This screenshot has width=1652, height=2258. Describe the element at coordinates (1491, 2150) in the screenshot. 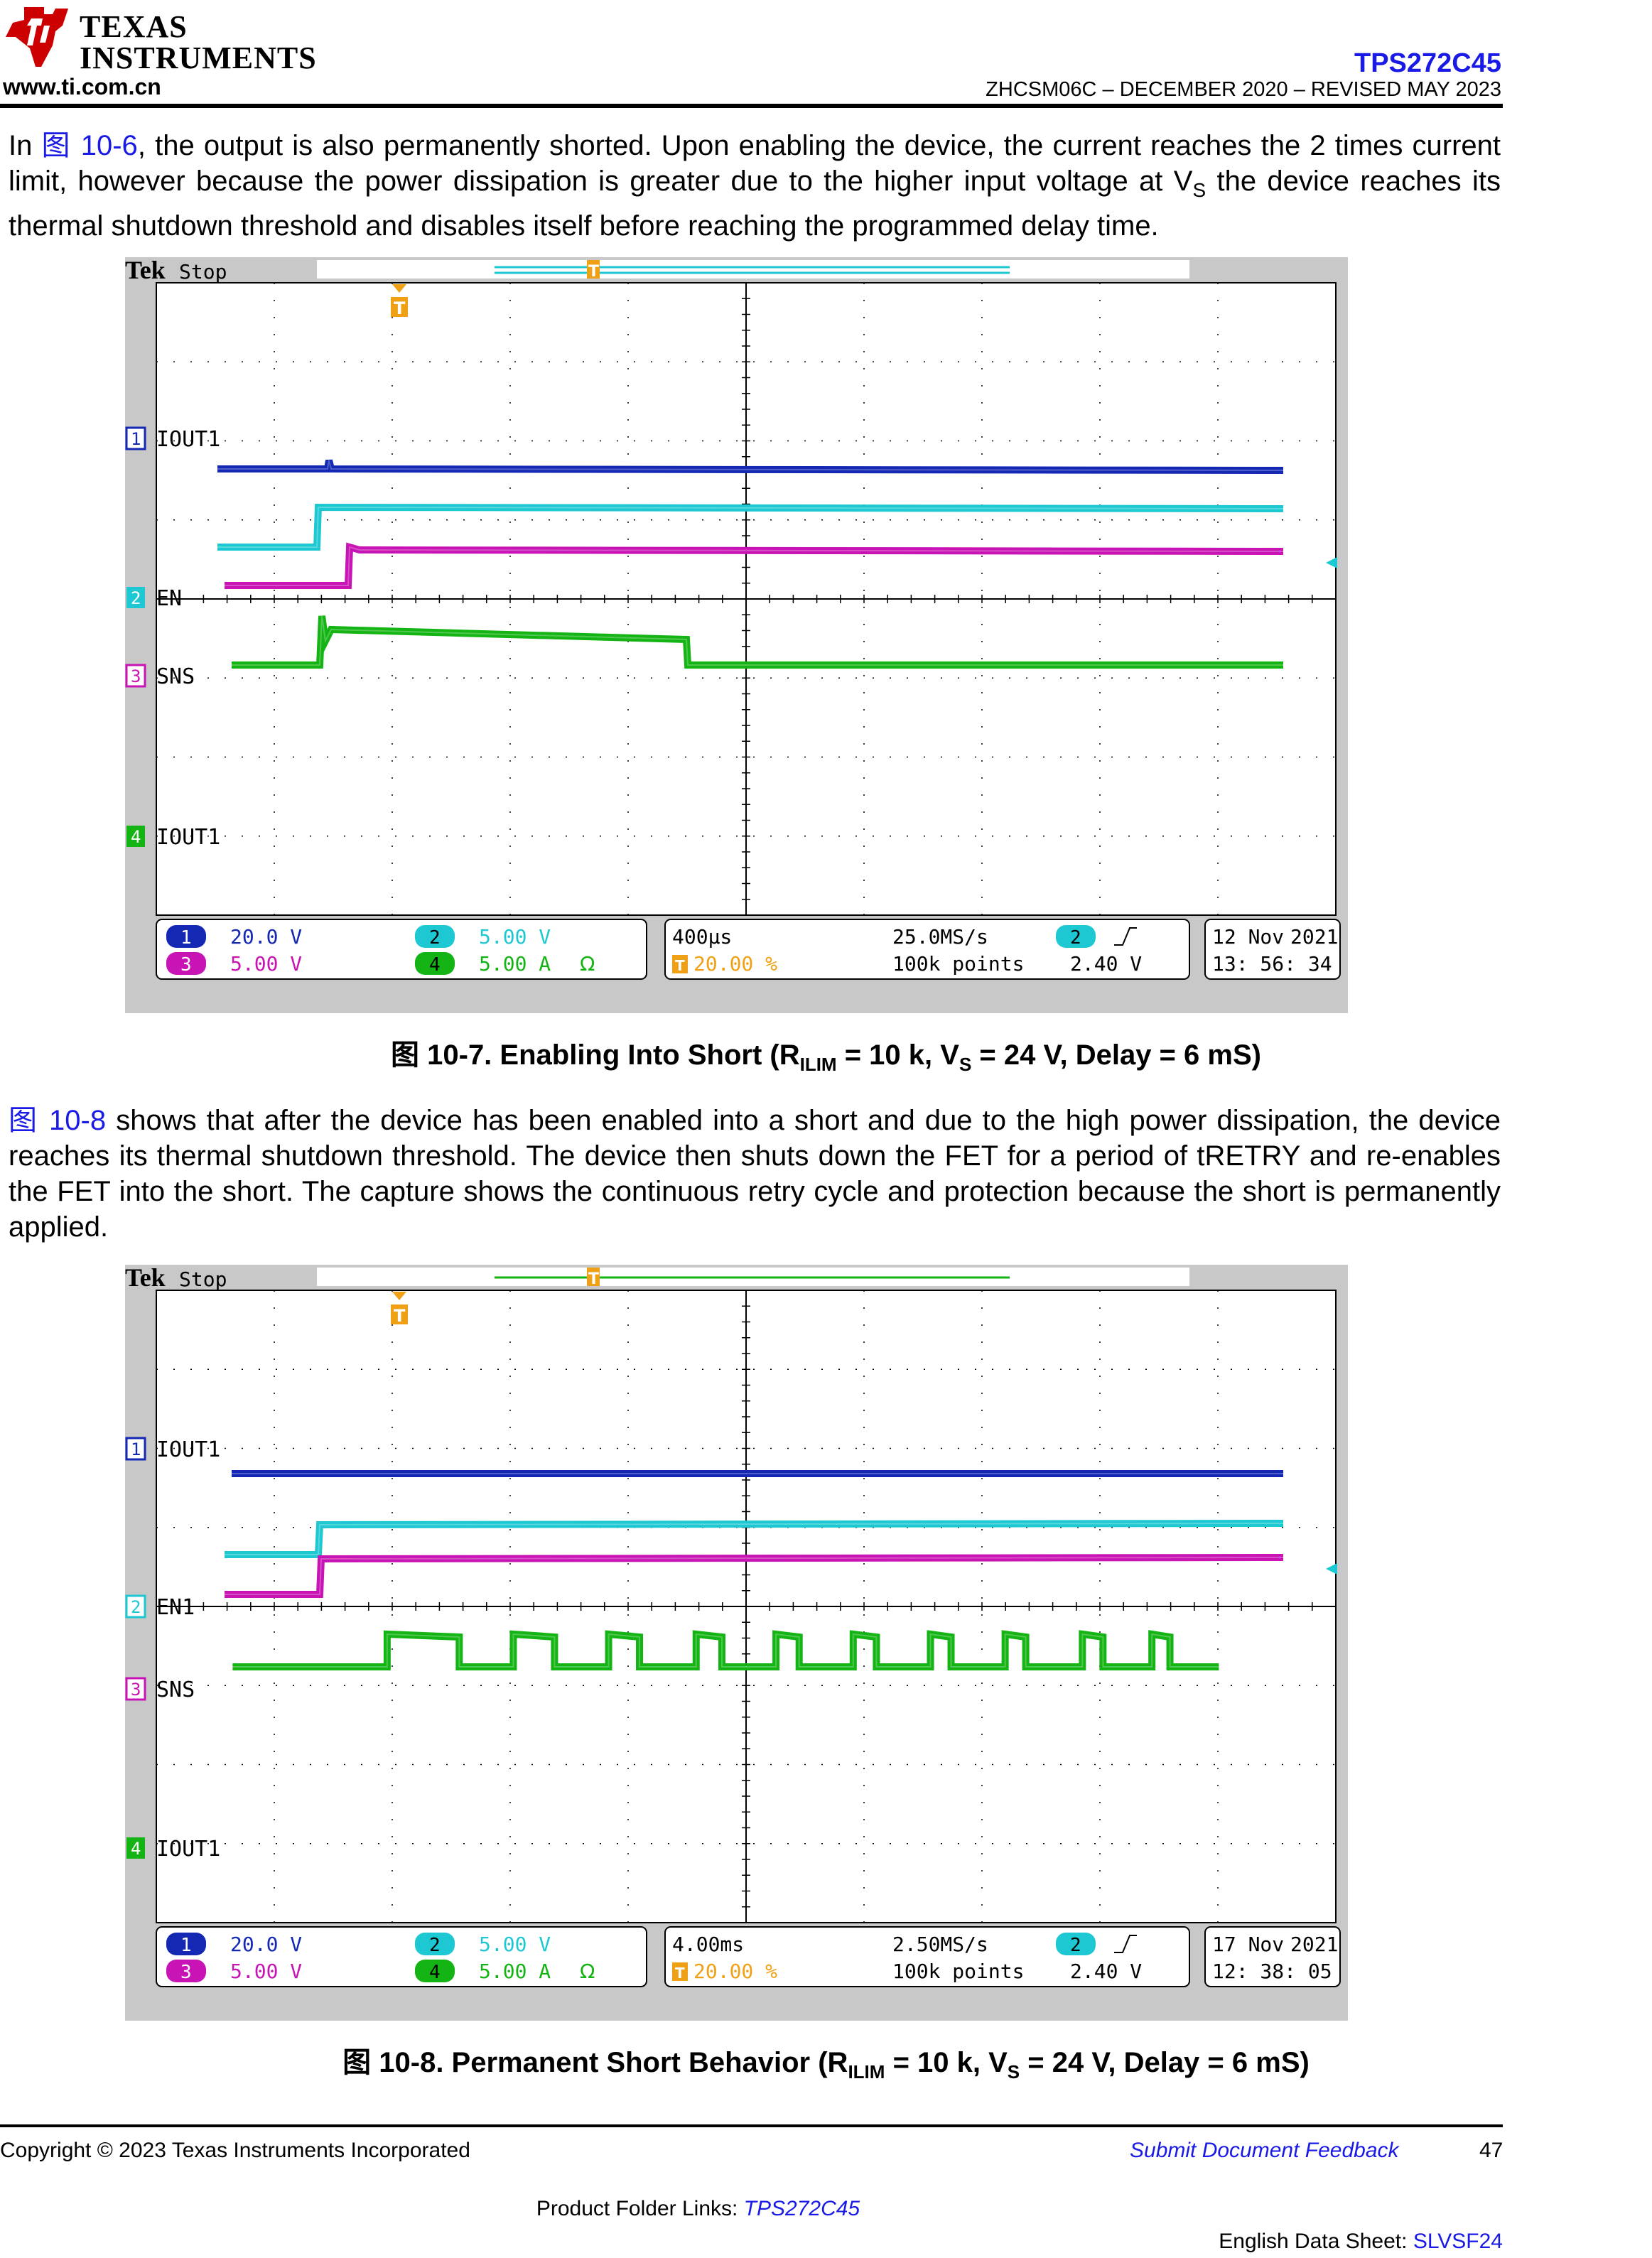

I see `page-number: 47` at that location.